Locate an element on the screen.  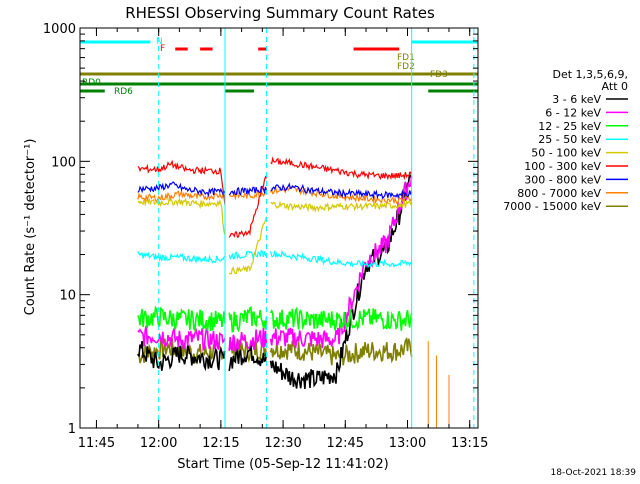
y-tick-label-3: 1000 is located at coordinates (59, 29).